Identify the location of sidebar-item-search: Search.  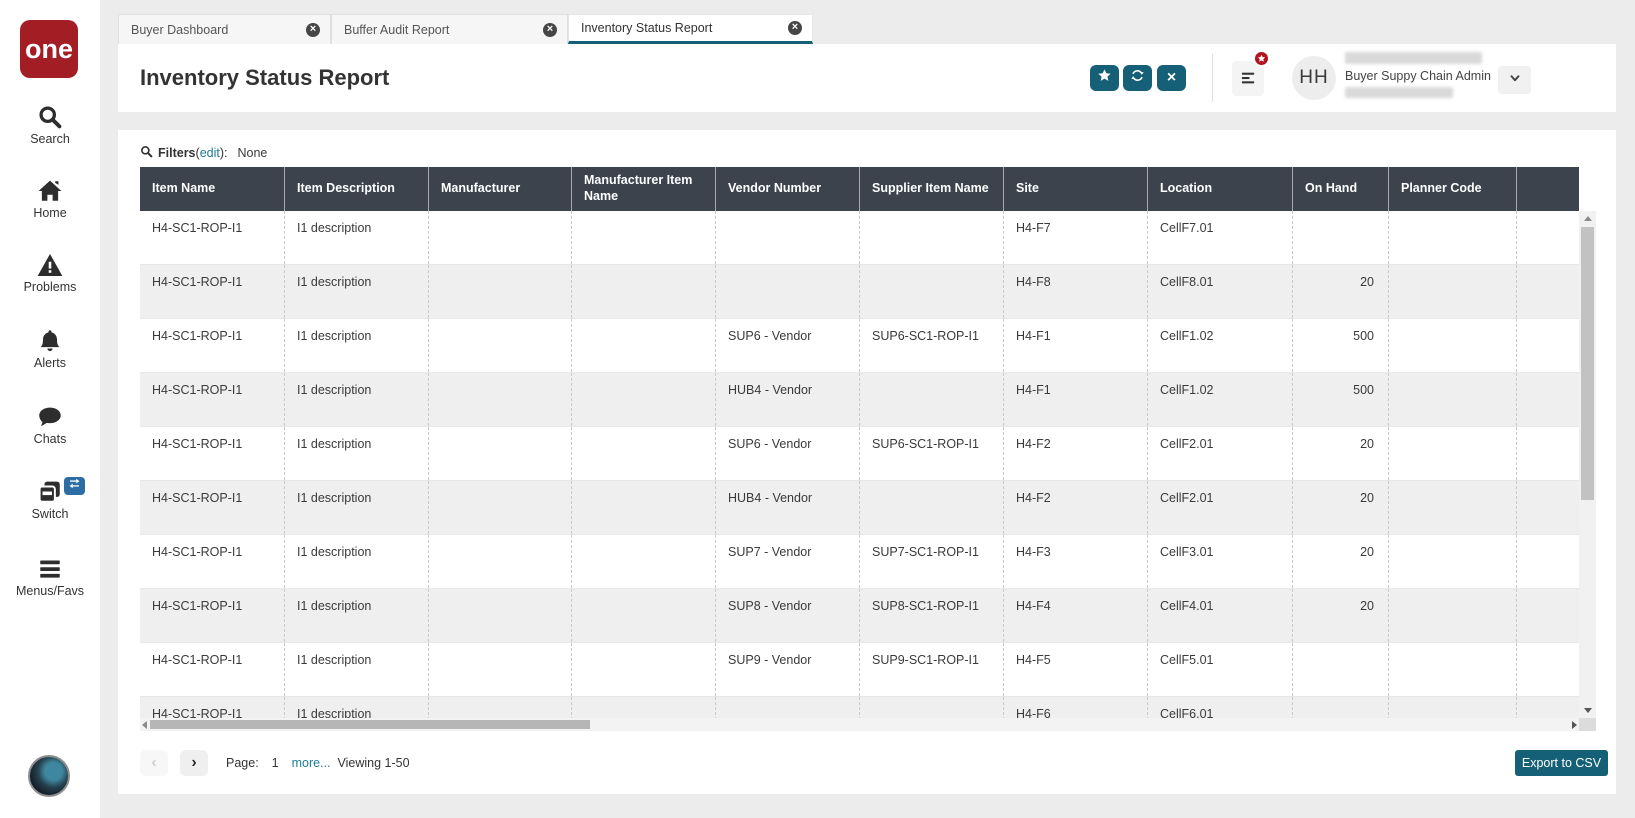
(50, 125).